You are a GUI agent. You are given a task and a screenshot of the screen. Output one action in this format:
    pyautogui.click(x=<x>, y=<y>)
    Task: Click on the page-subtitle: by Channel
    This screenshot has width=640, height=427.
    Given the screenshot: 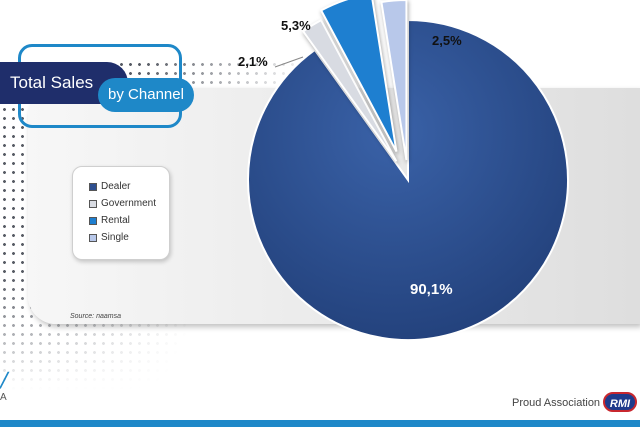 What is the action you would take?
    pyautogui.click(x=146, y=95)
    